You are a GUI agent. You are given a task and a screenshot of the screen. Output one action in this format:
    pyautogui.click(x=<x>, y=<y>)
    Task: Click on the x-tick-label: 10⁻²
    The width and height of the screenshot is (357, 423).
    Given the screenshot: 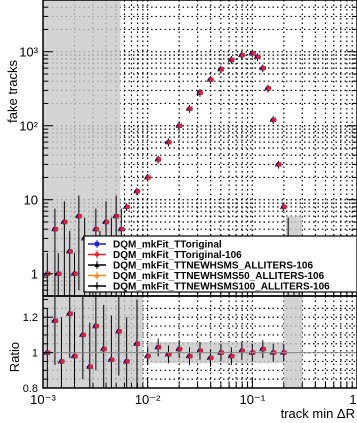 What is the action you would take?
    pyautogui.click(x=148, y=399)
    